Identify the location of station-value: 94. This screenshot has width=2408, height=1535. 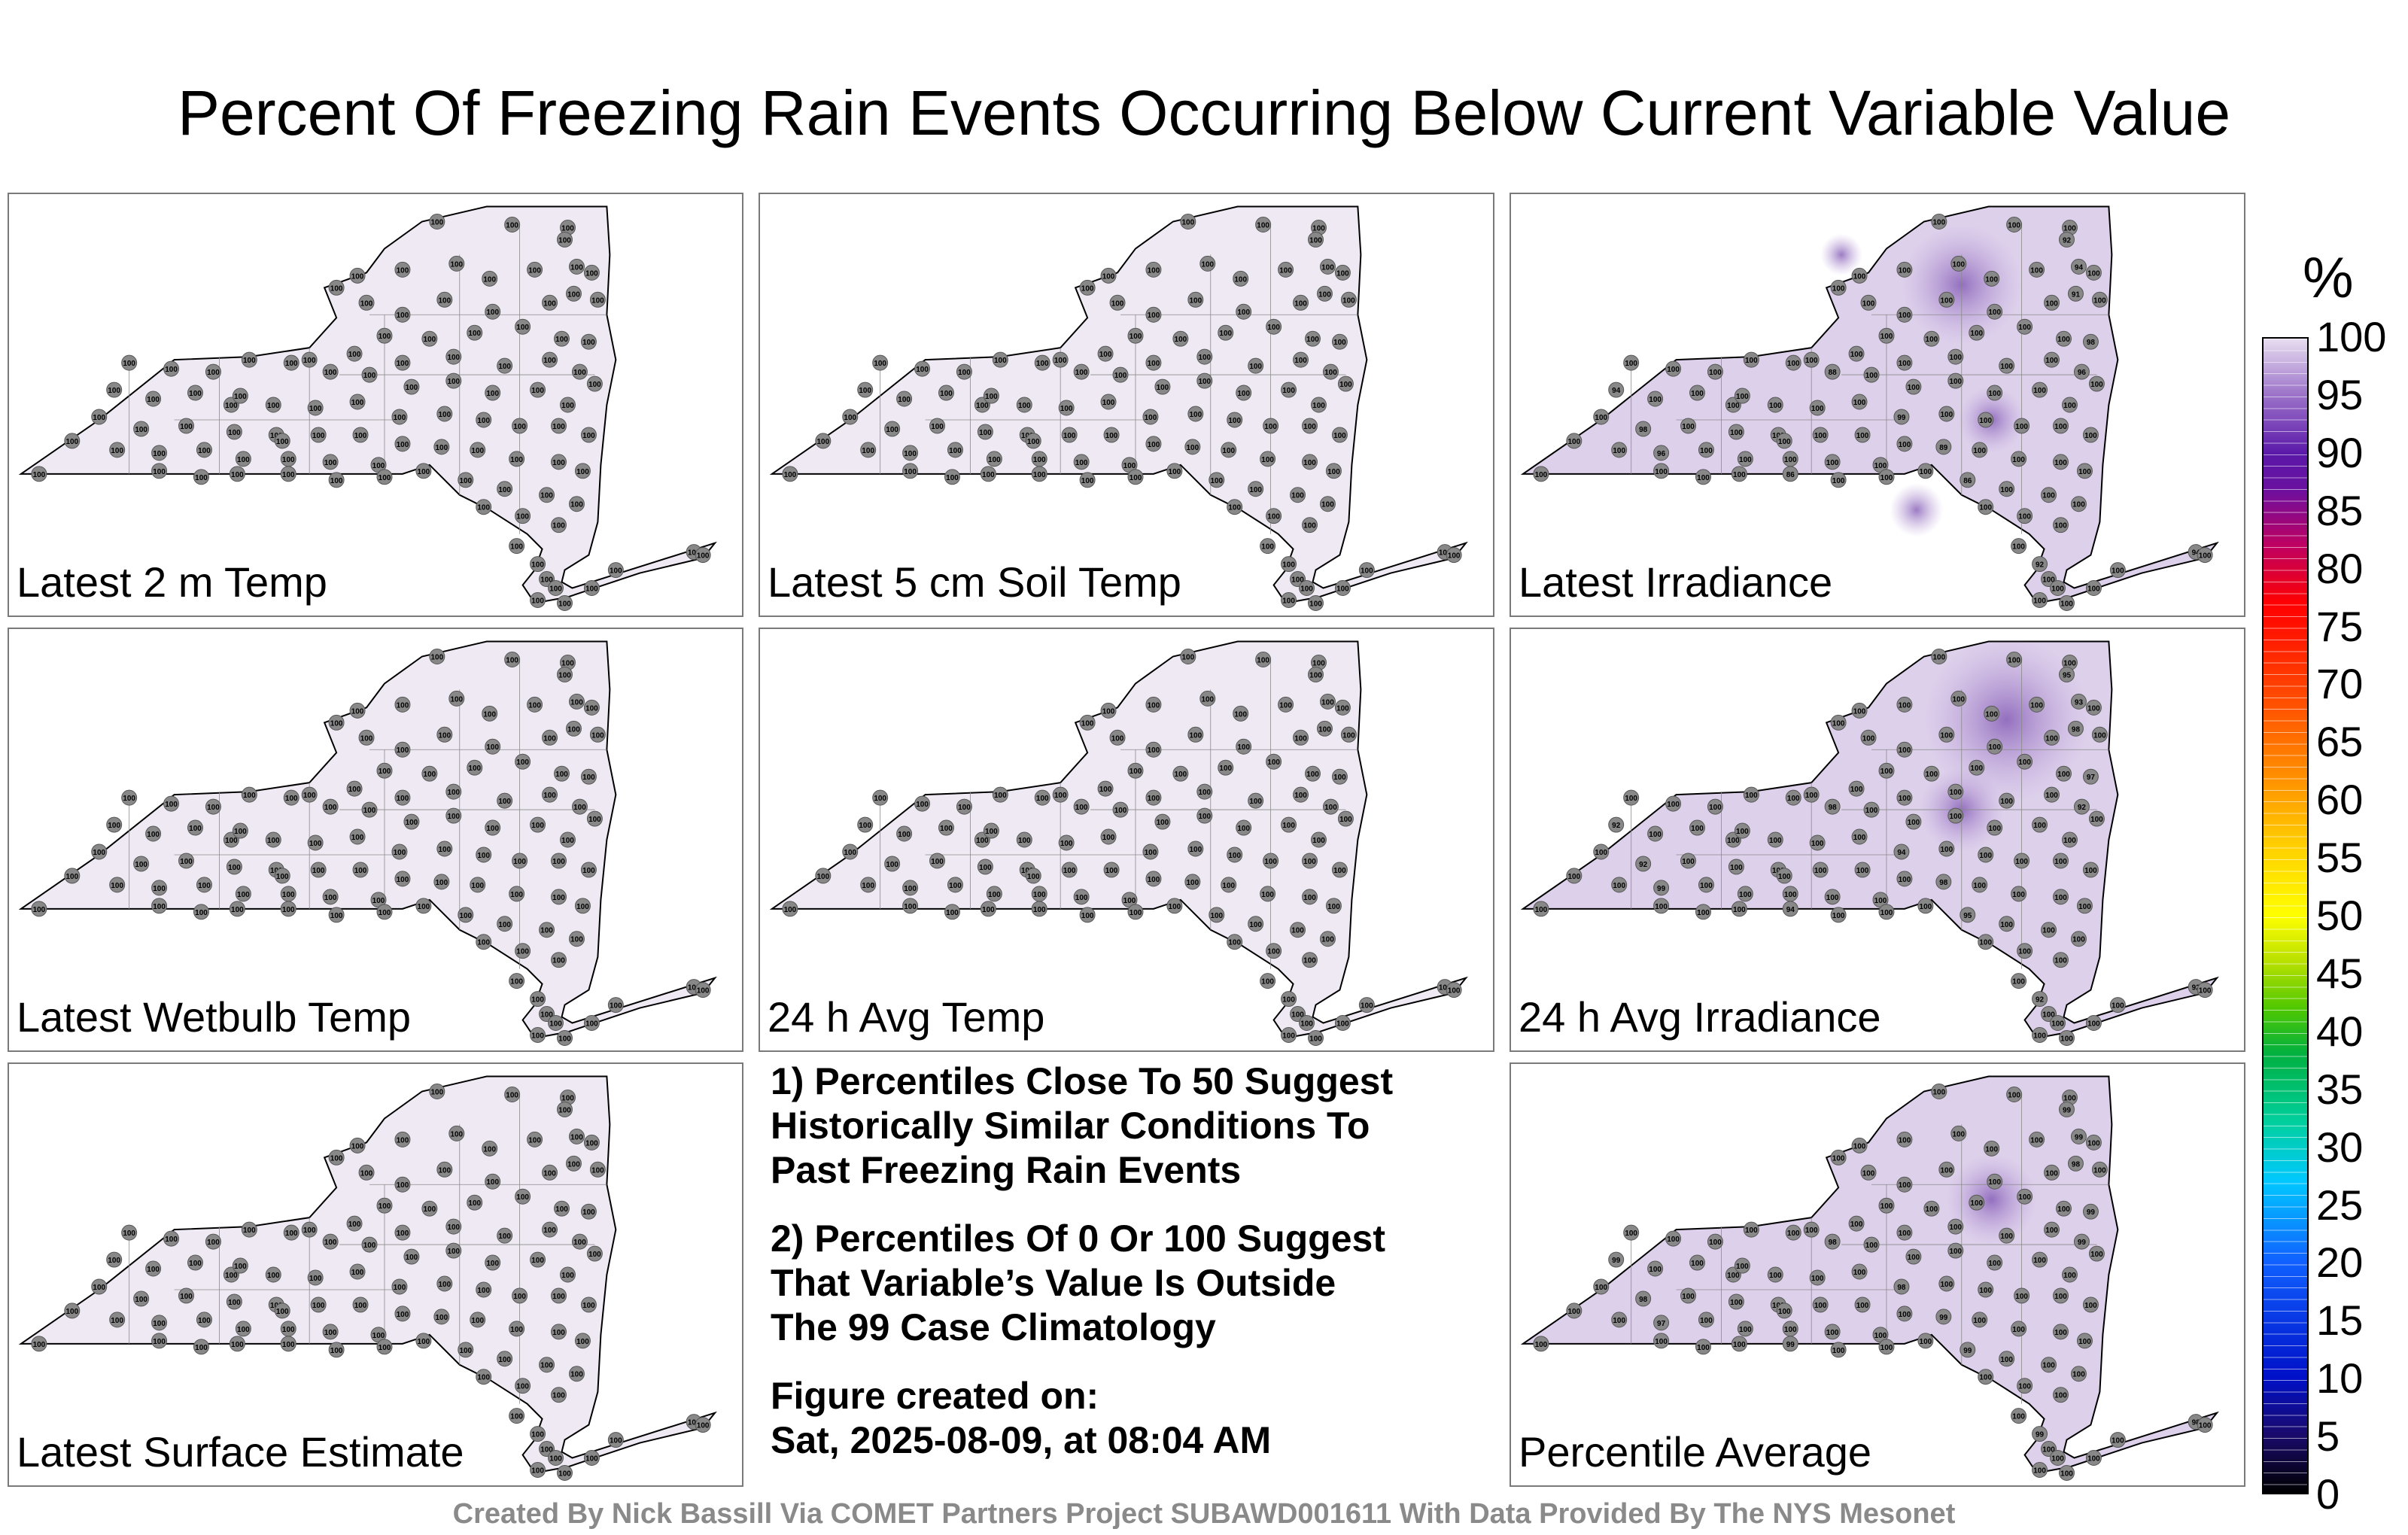
(2079, 267).